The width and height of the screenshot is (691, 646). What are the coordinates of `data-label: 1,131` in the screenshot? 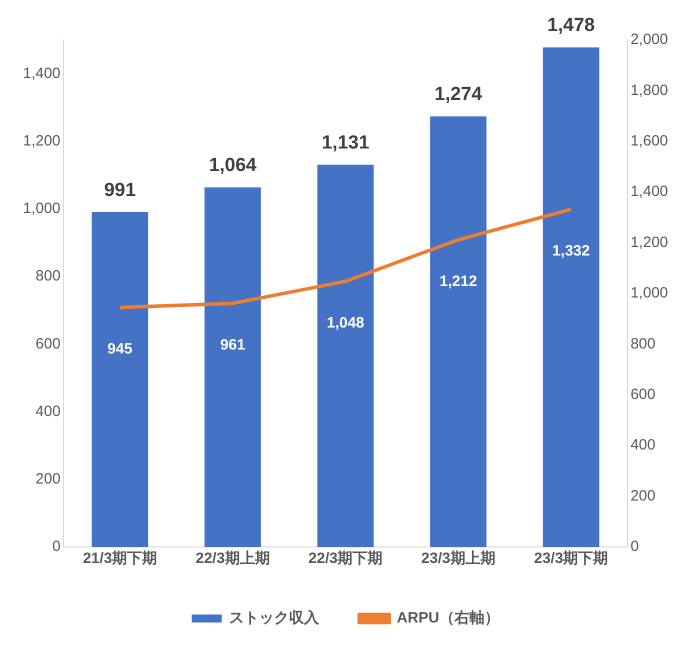 It's located at (346, 143).